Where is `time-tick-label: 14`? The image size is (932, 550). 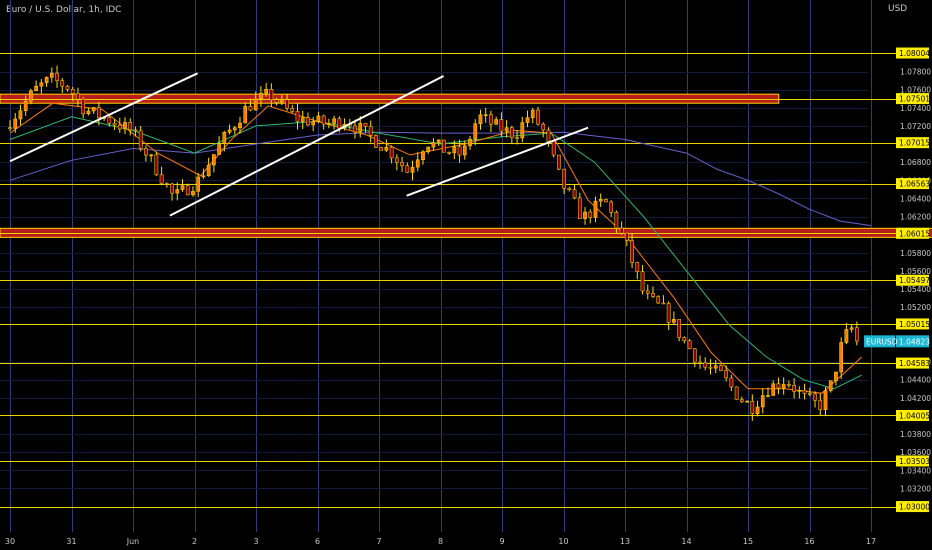
time-tick-label: 14 is located at coordinates (686, 541).